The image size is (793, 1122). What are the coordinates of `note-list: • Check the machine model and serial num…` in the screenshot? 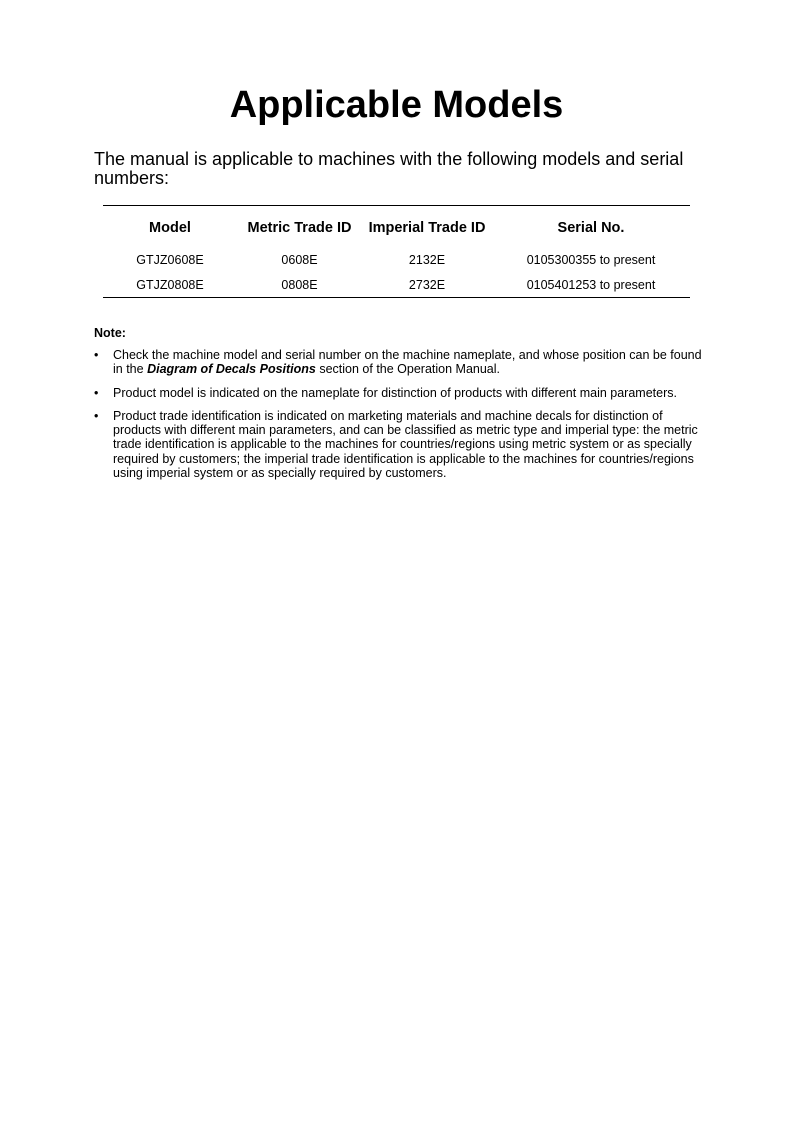 It's located at (399, 418).